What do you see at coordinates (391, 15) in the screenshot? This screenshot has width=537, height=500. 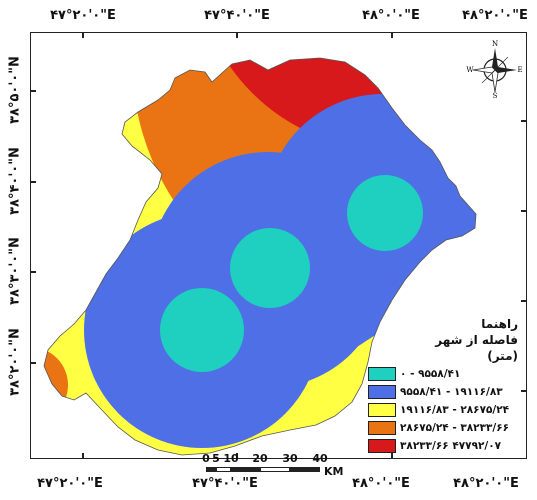 I see `coord-top-3: ۴۸°۰'۰"E` at bounding box center [391, 15].